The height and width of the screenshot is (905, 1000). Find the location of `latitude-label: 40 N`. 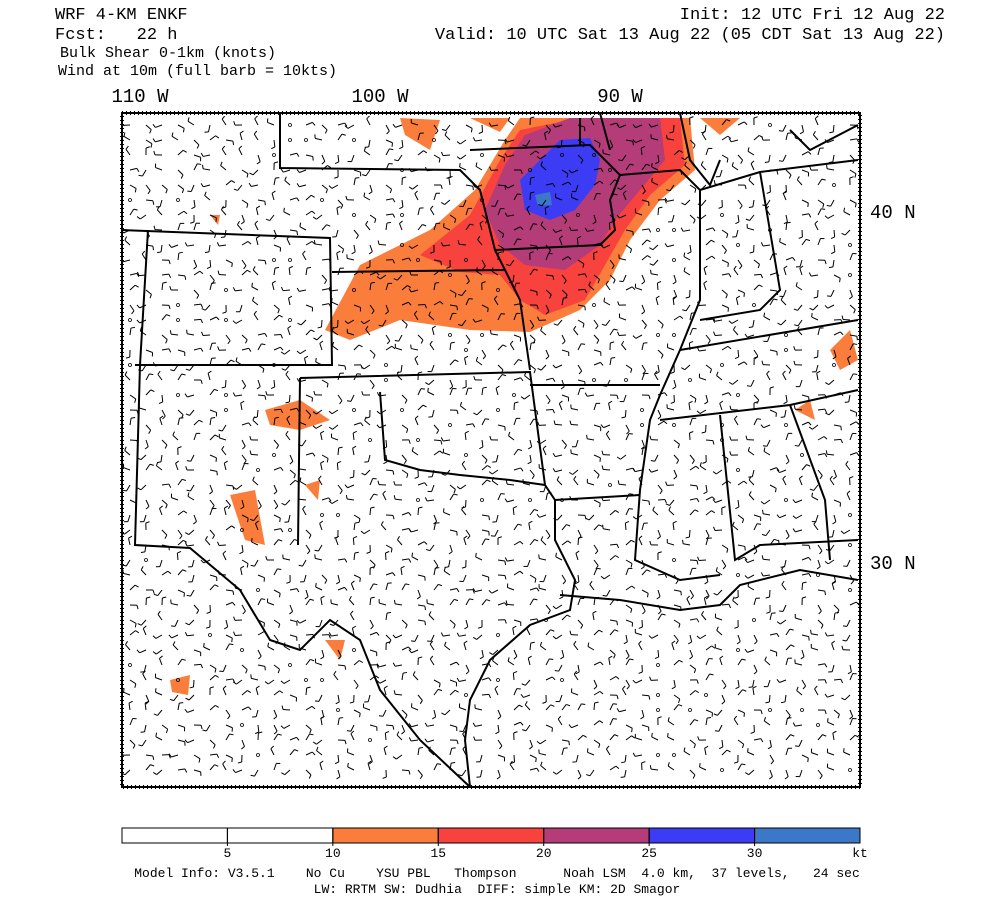

latitude-label: 40 N is located at coordinates (893, 213).